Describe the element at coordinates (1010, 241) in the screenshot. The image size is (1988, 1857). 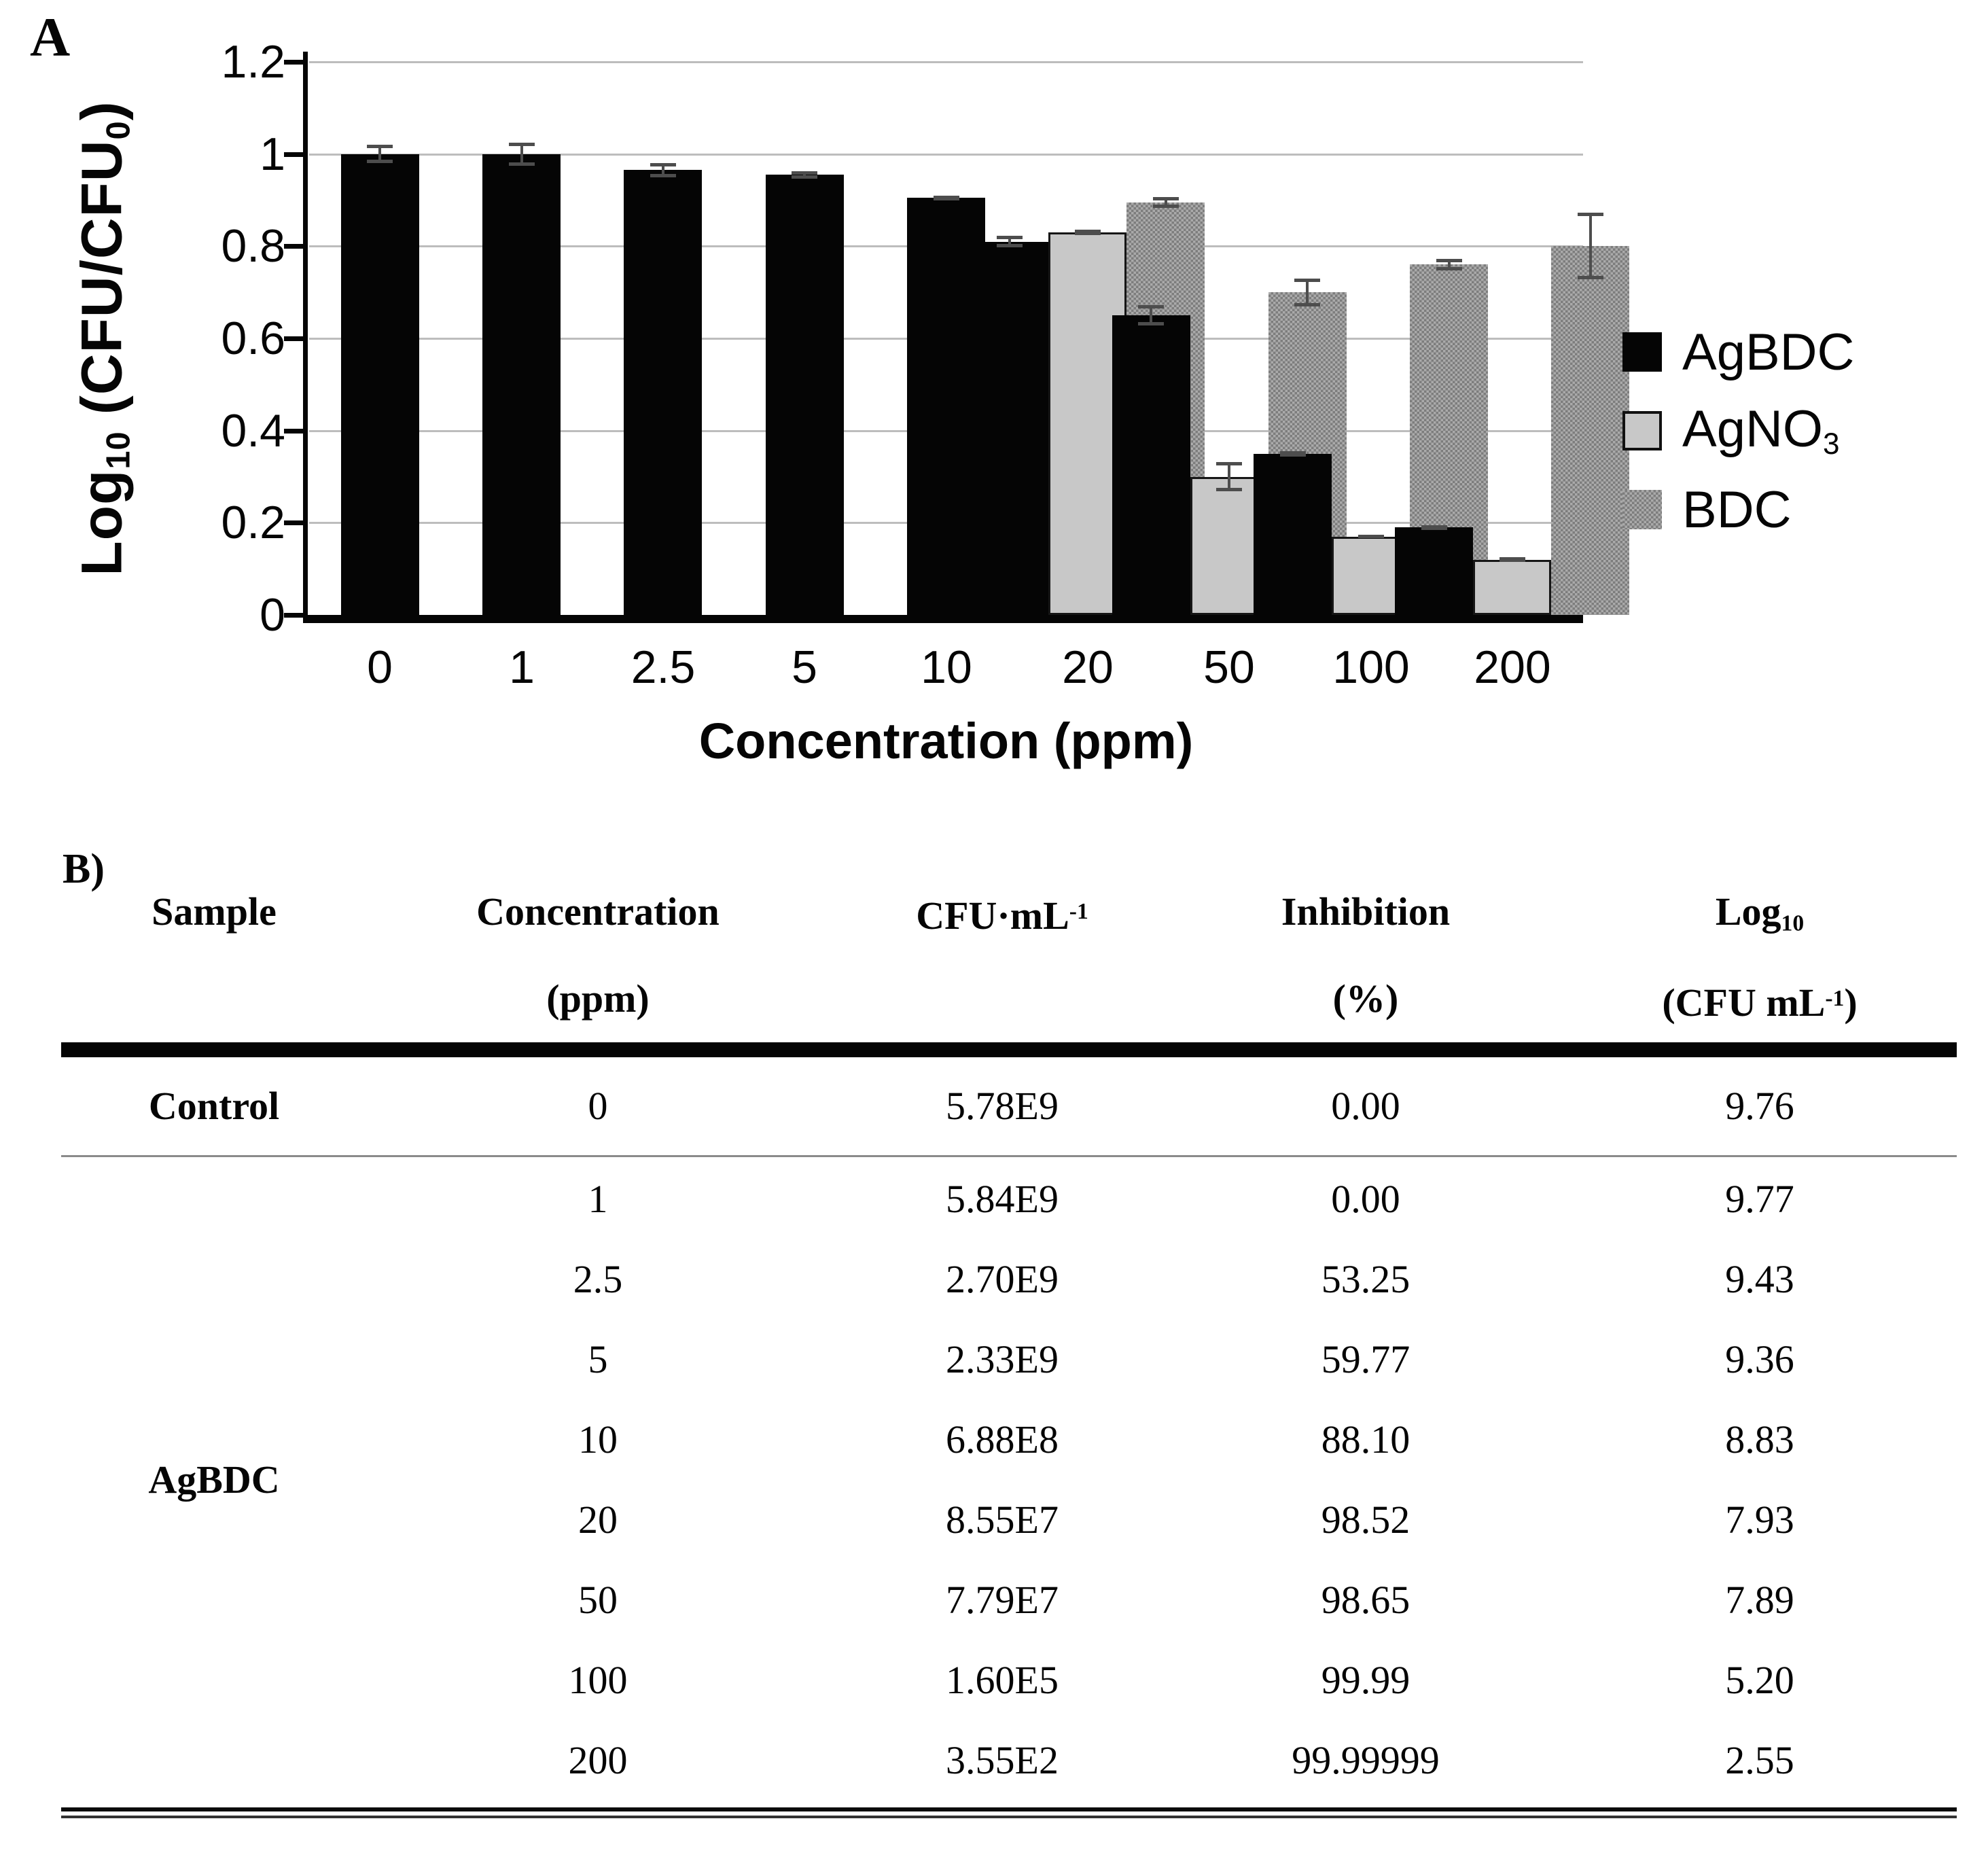
I see `errorbar-AgBDC-20ppm` at that location.